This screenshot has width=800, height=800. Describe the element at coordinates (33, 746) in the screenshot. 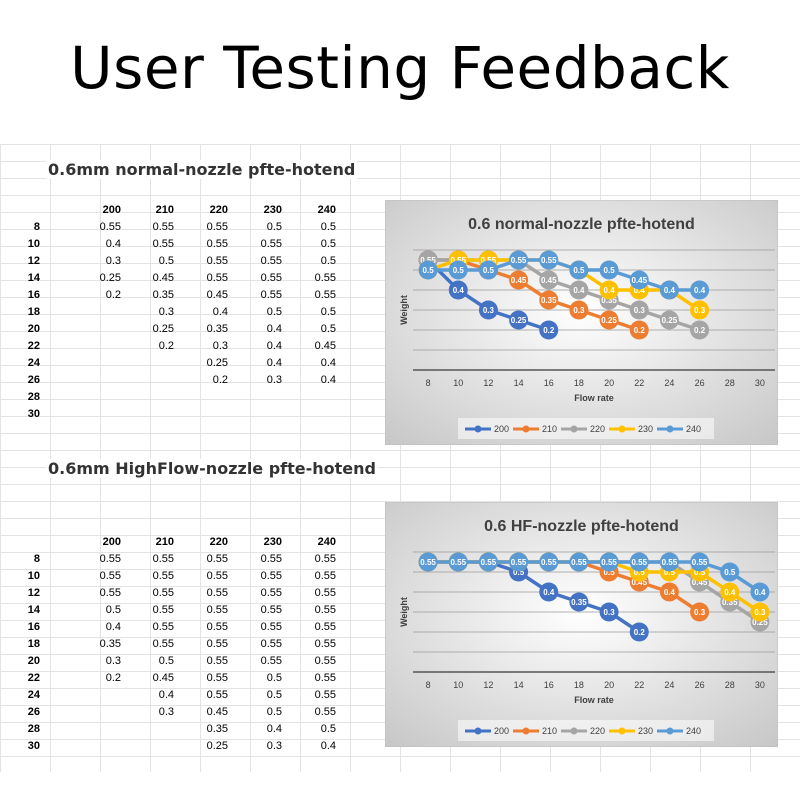

I see `row-label: 30` at that location.